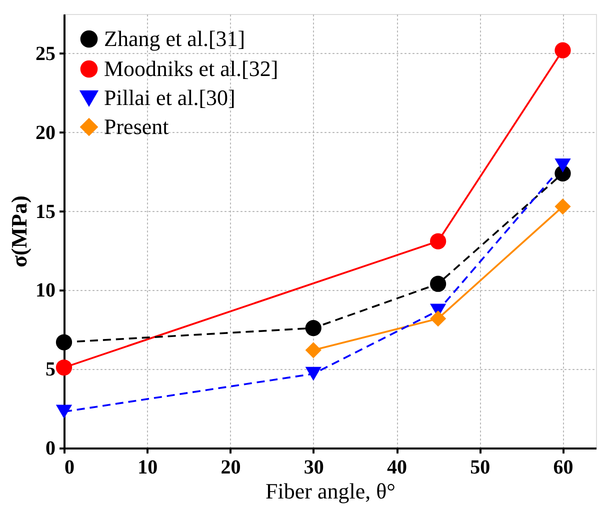  Describe the element at coordinates (148, 467) in the screenshot. I see `x-tick-label: 10` at that location.